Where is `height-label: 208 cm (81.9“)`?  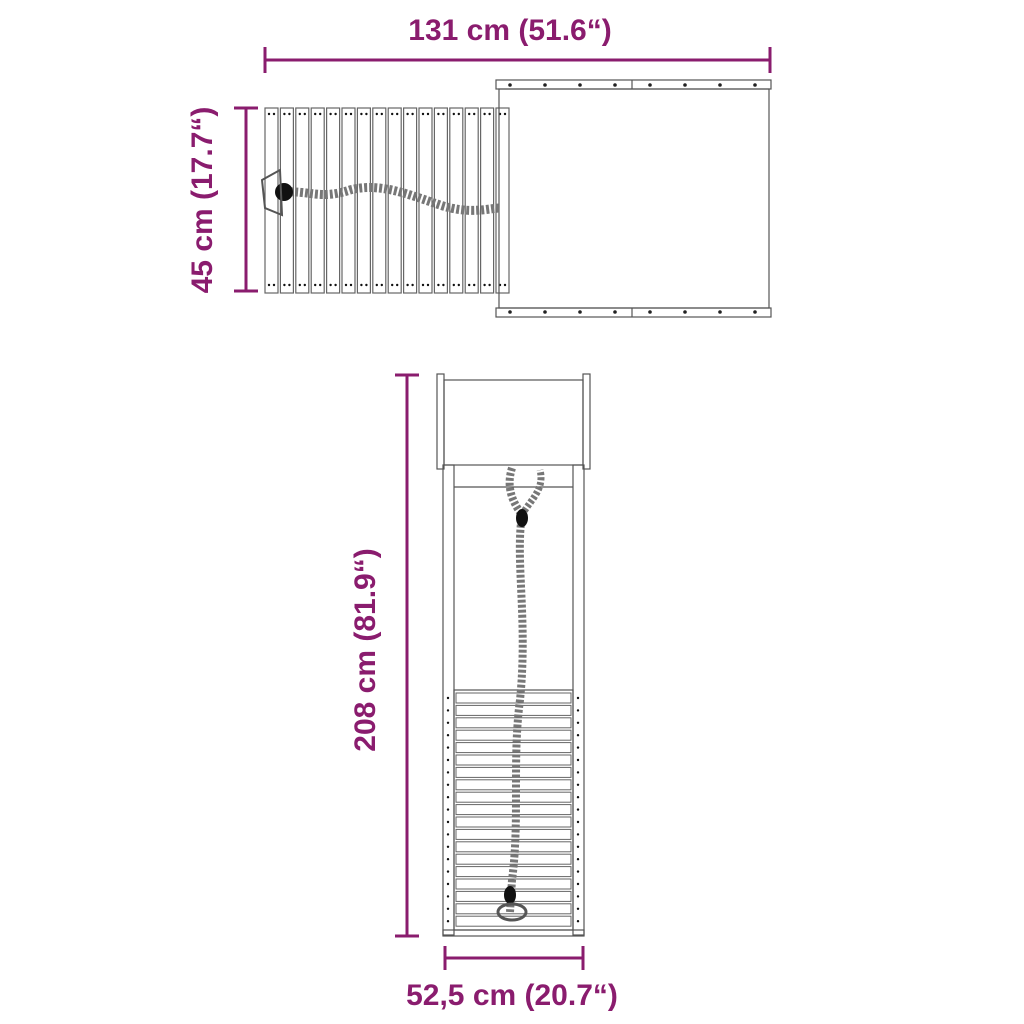 height-label: 208 cm (81.9“) is located at coordinates (365, 649).